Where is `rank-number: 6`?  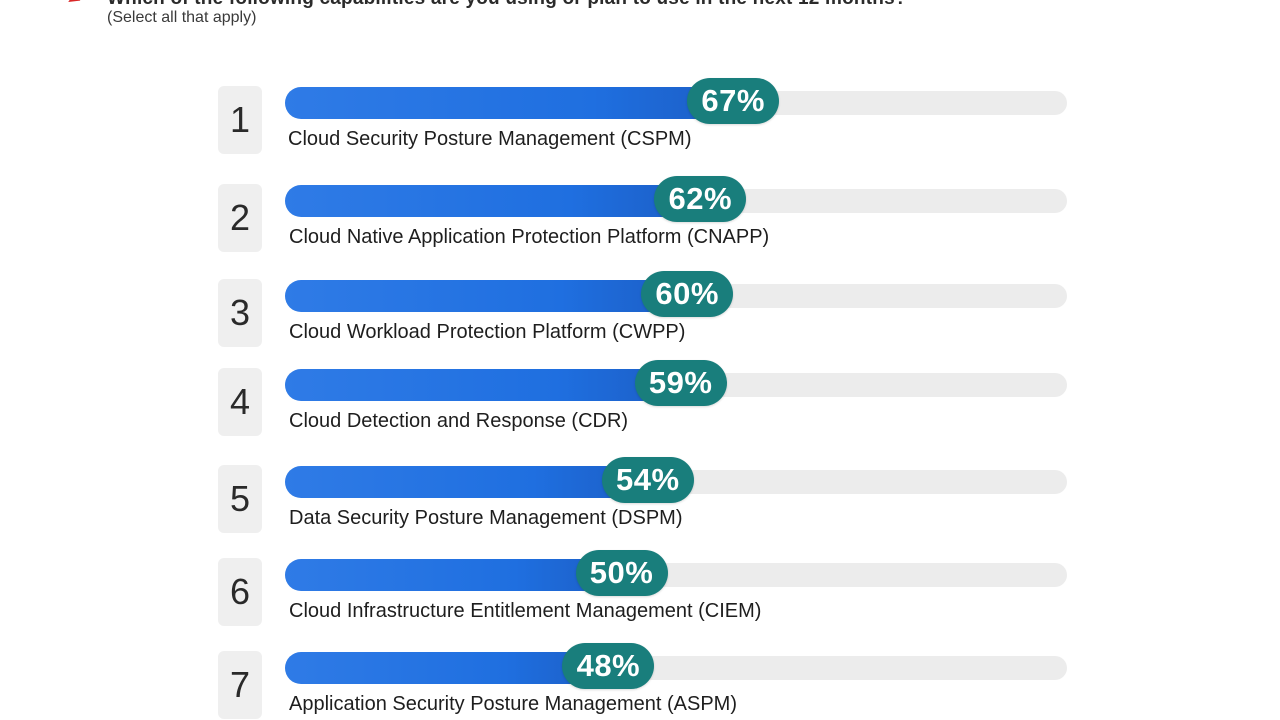 rank-number: 6 is located at coordinates (240, 592).